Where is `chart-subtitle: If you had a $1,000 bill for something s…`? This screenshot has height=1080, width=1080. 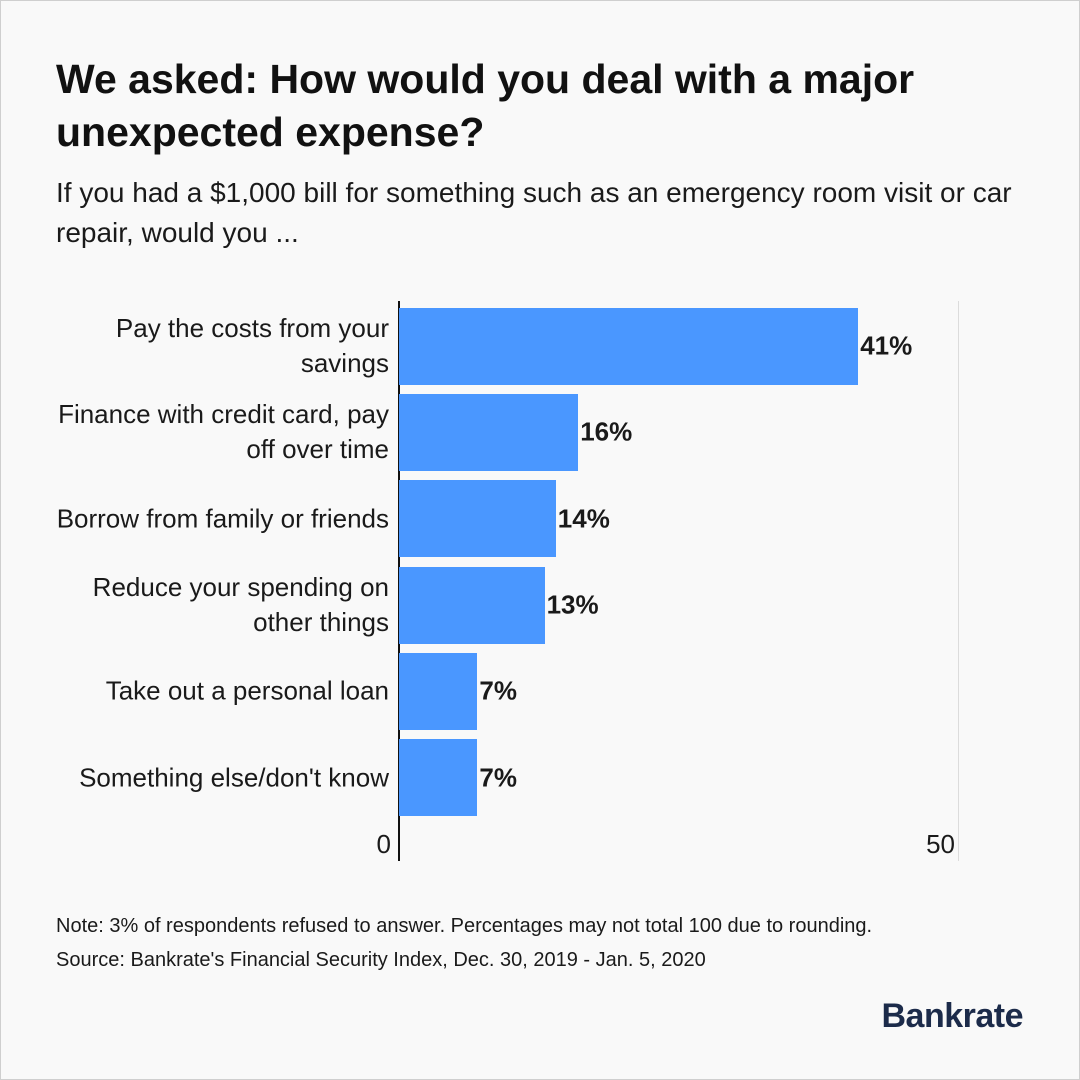
chart-subtitle: If you had a $1,000 bill for something s… is located at coordinates (534, 212).